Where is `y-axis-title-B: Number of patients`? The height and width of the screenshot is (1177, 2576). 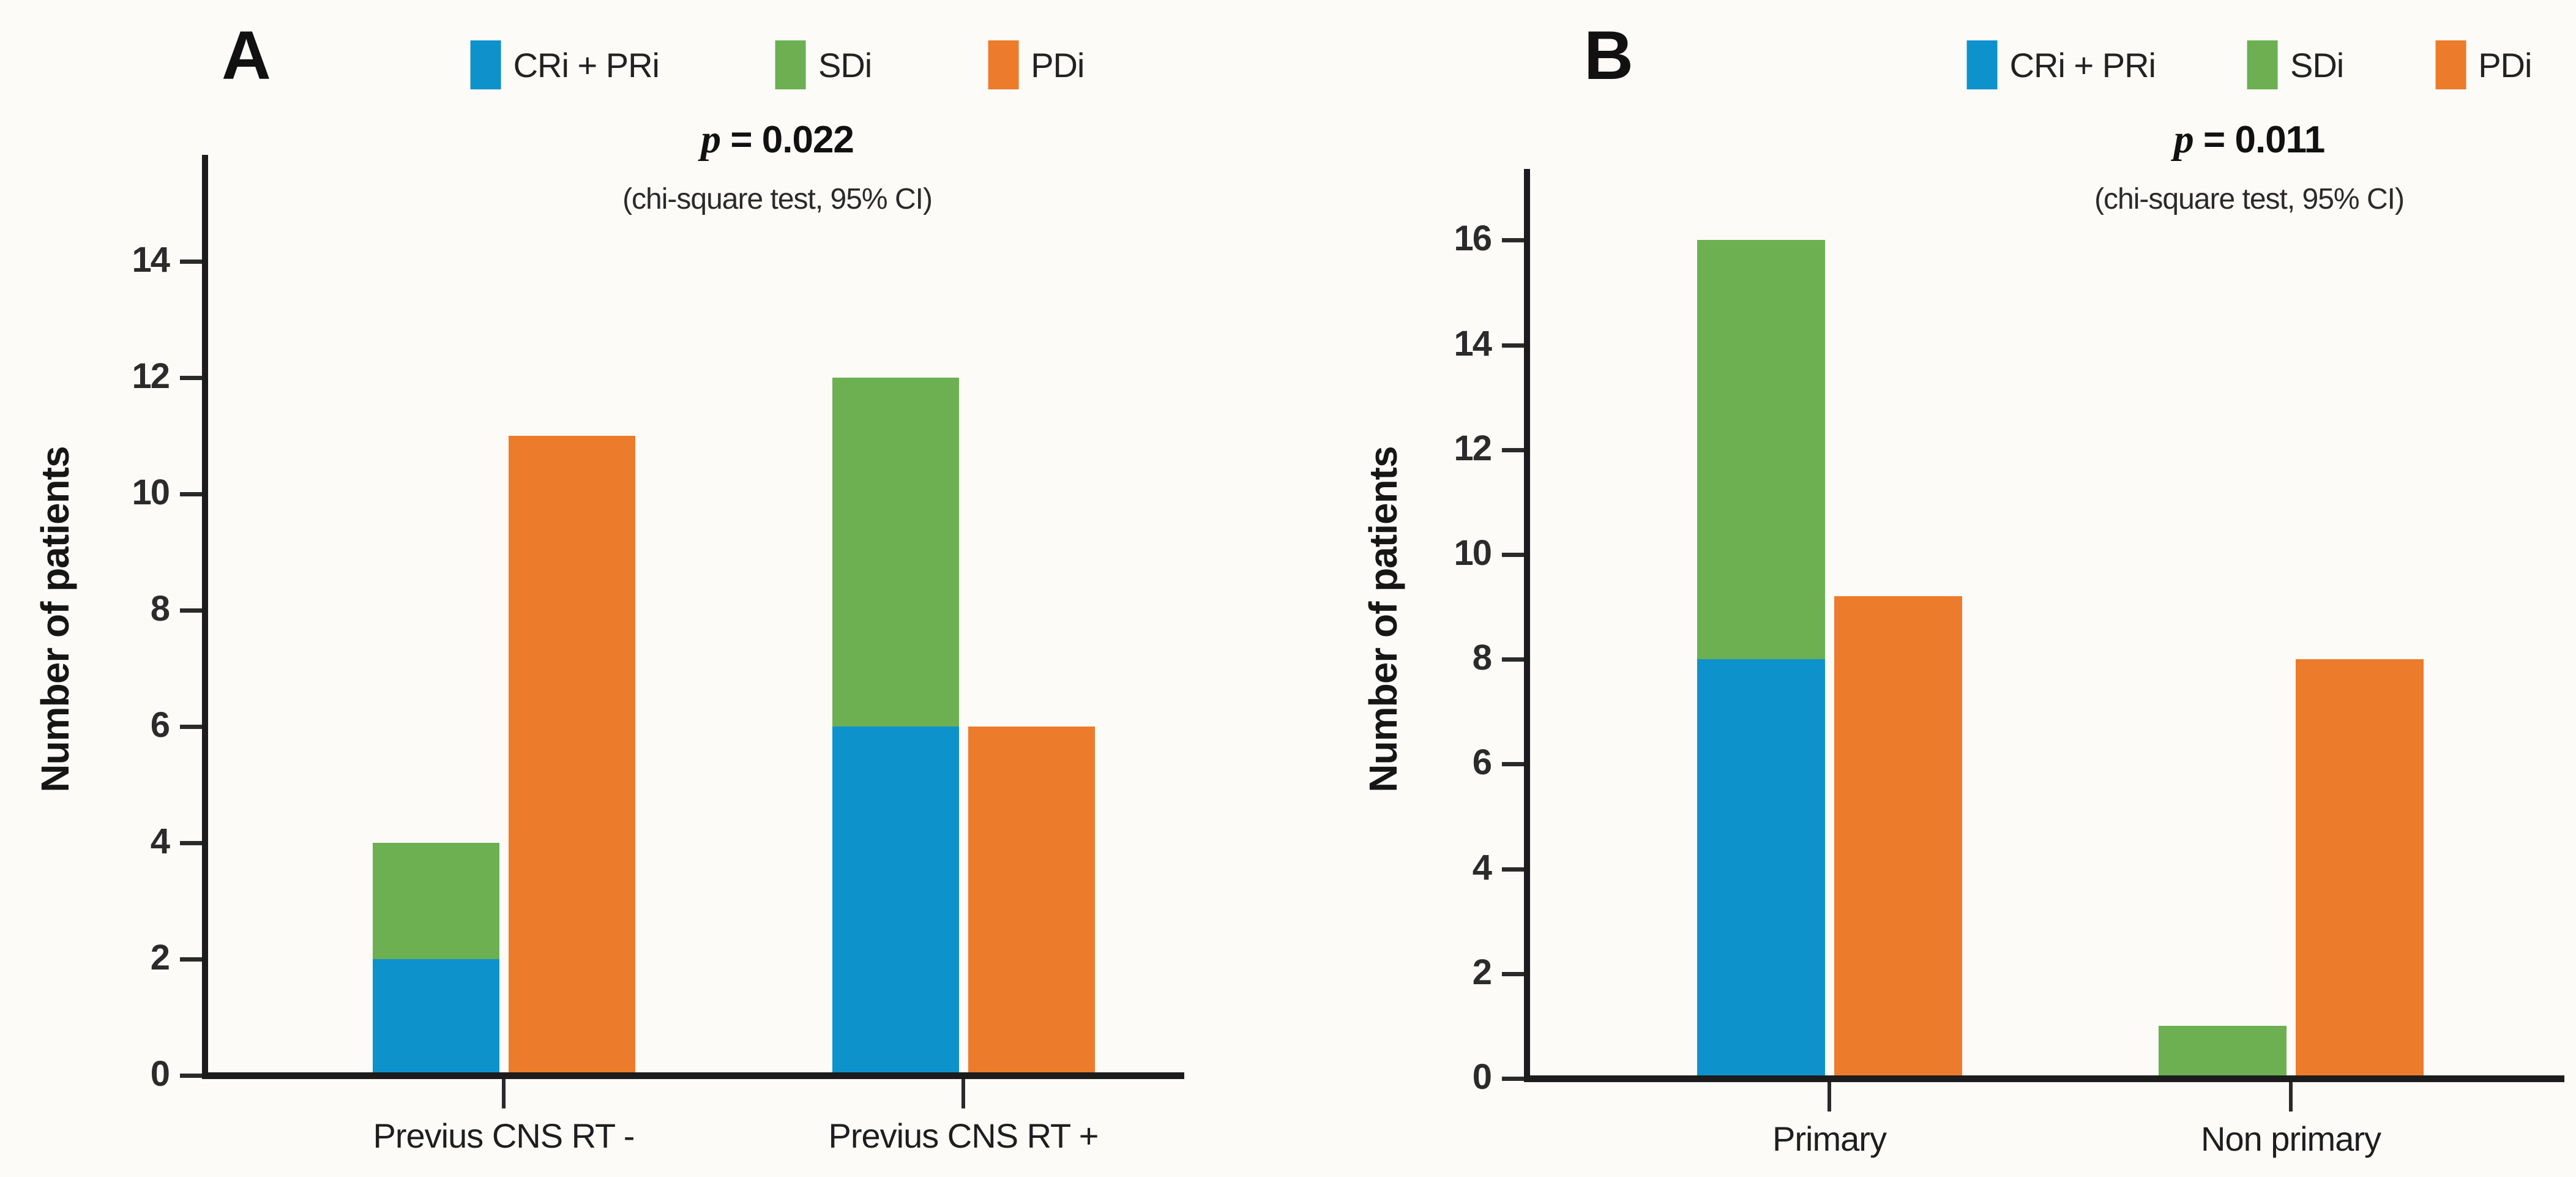
y-axis-title-B: Number of patients is located at coordinates (1383, 619).